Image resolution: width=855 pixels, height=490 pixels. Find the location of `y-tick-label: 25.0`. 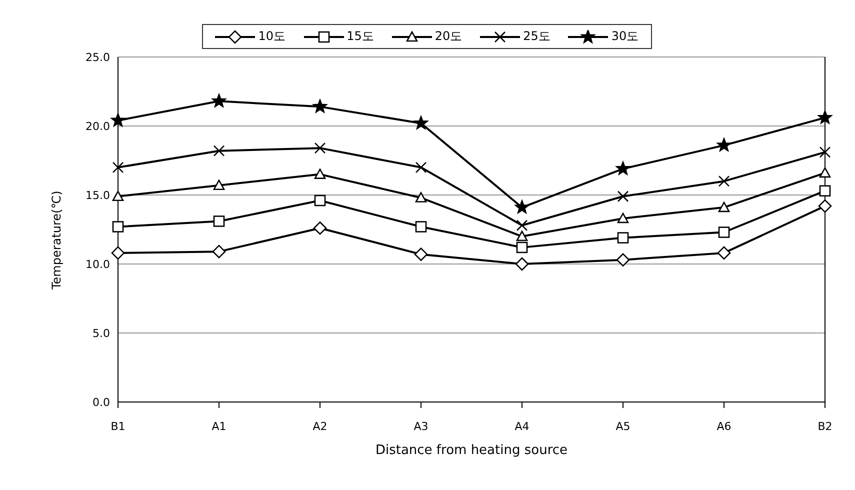

y-tick-label: 25.0 is located at coordinates (98, 57).